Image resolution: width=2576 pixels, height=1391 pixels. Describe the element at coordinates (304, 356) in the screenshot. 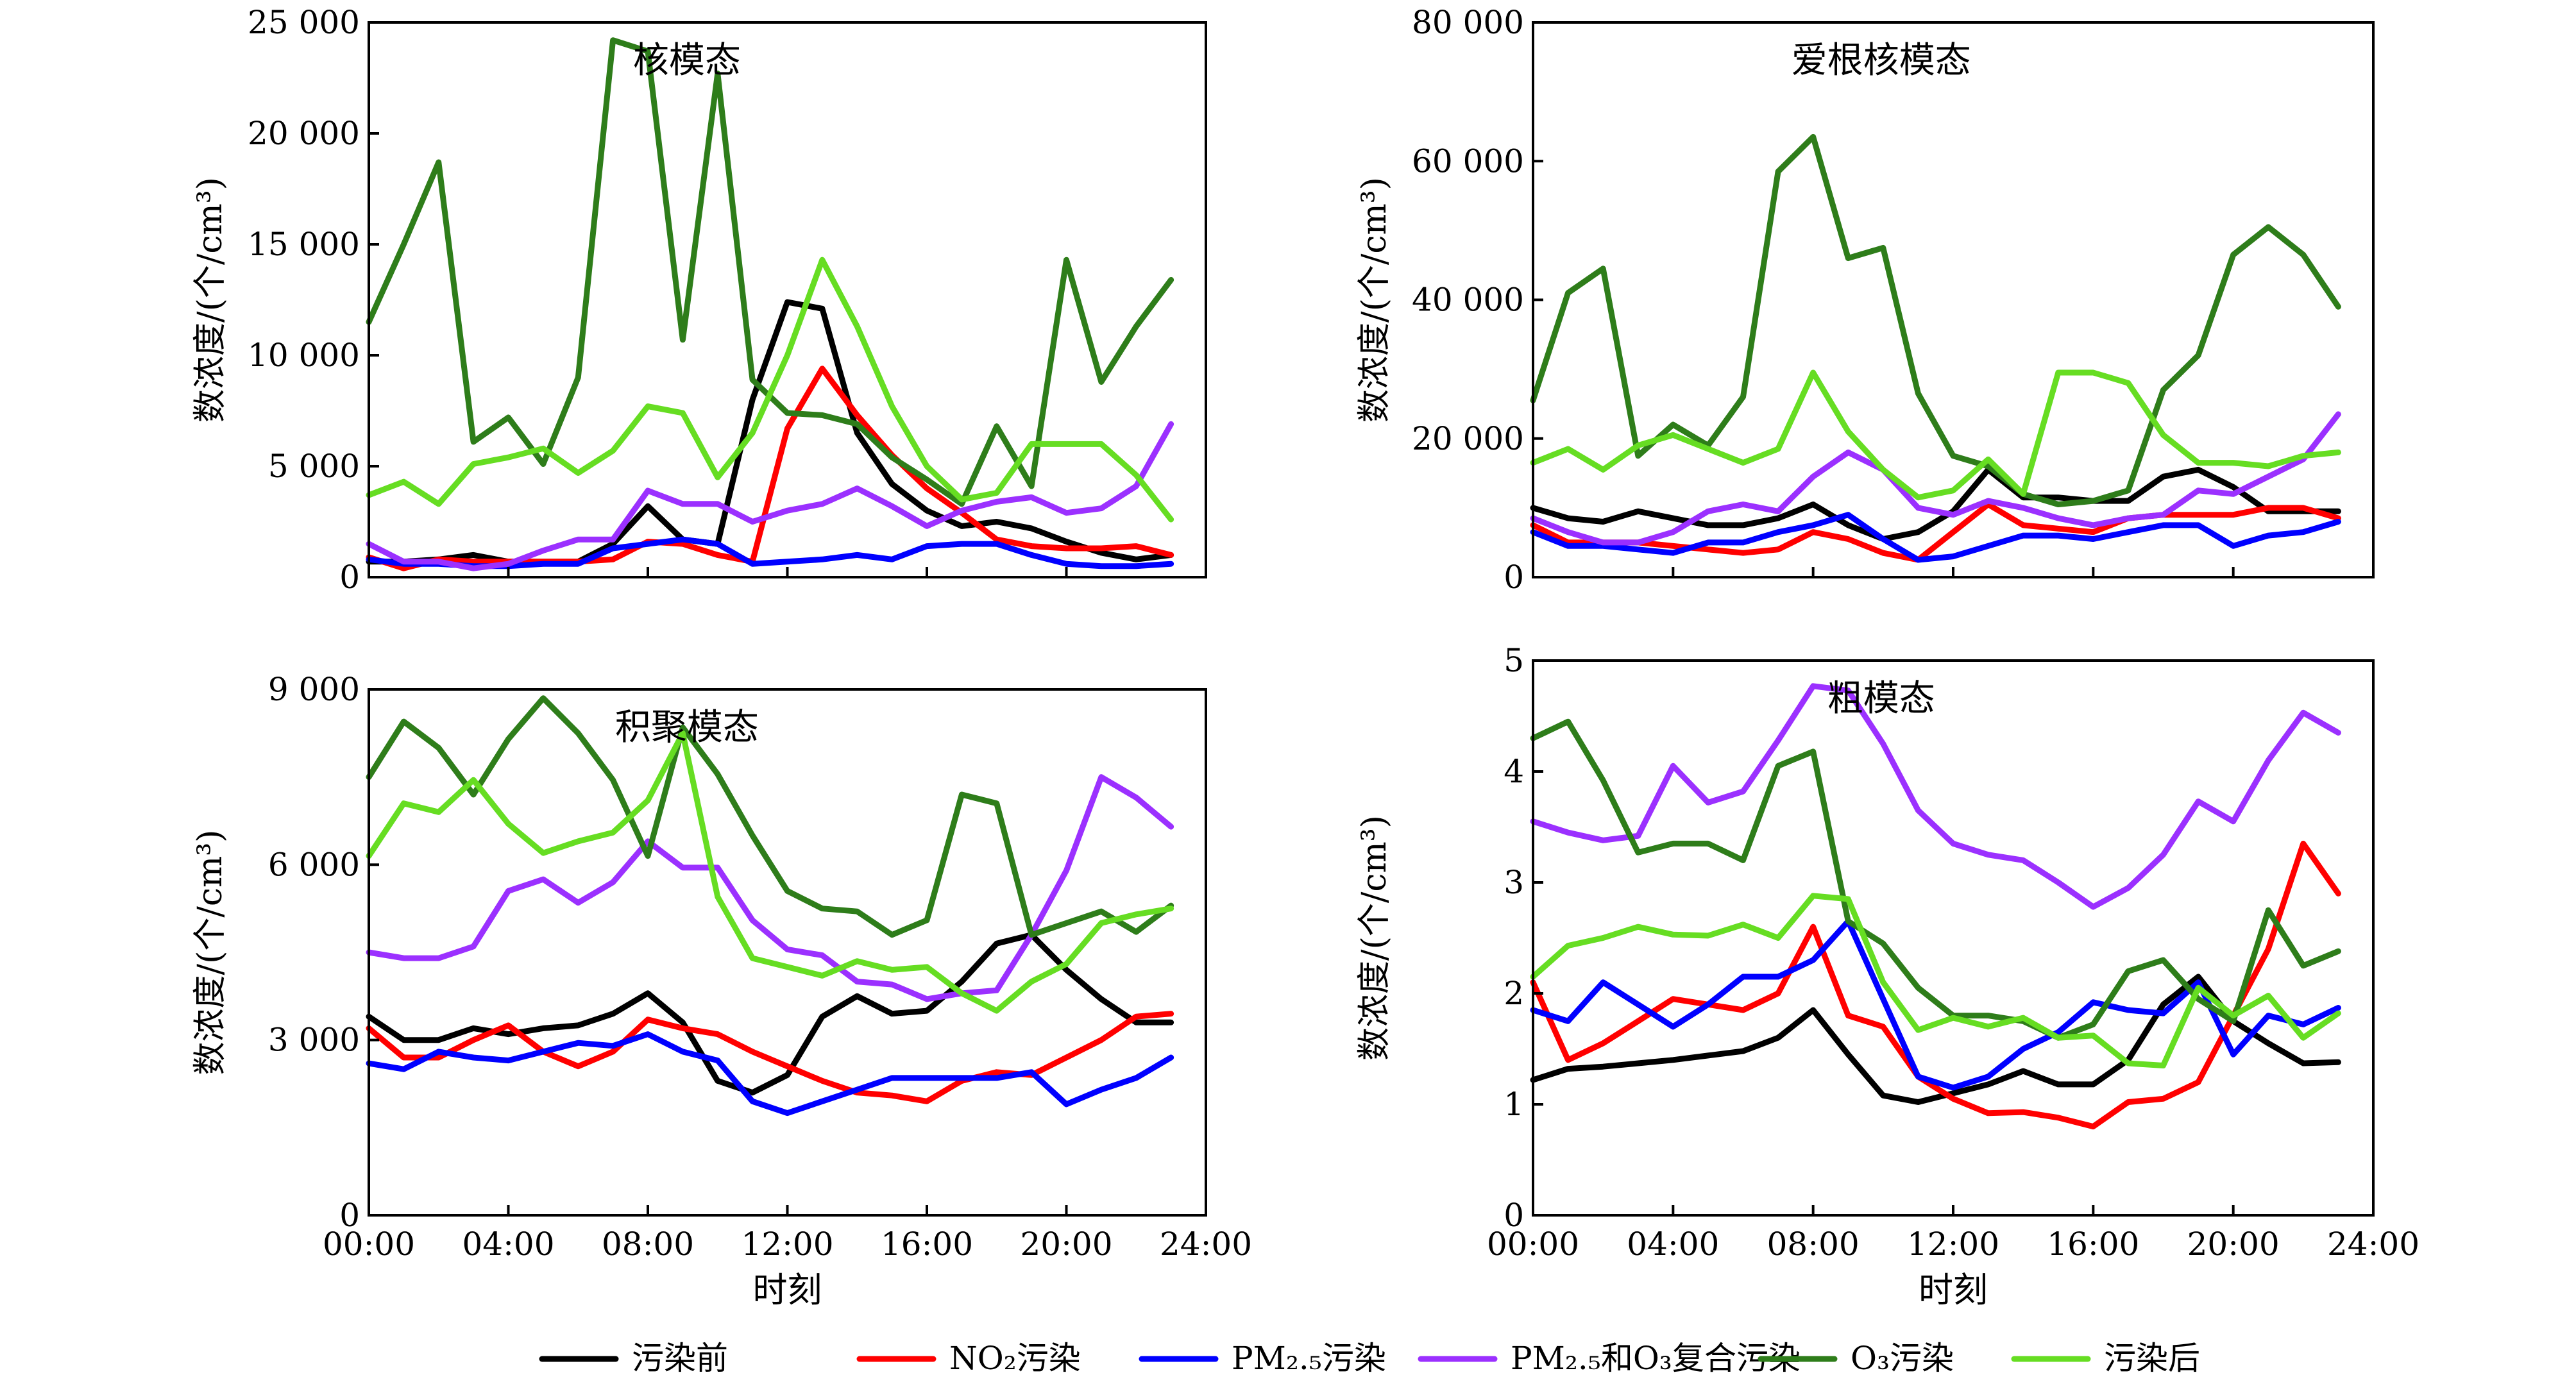

I see `y-tick-label: 10 000` at that location.